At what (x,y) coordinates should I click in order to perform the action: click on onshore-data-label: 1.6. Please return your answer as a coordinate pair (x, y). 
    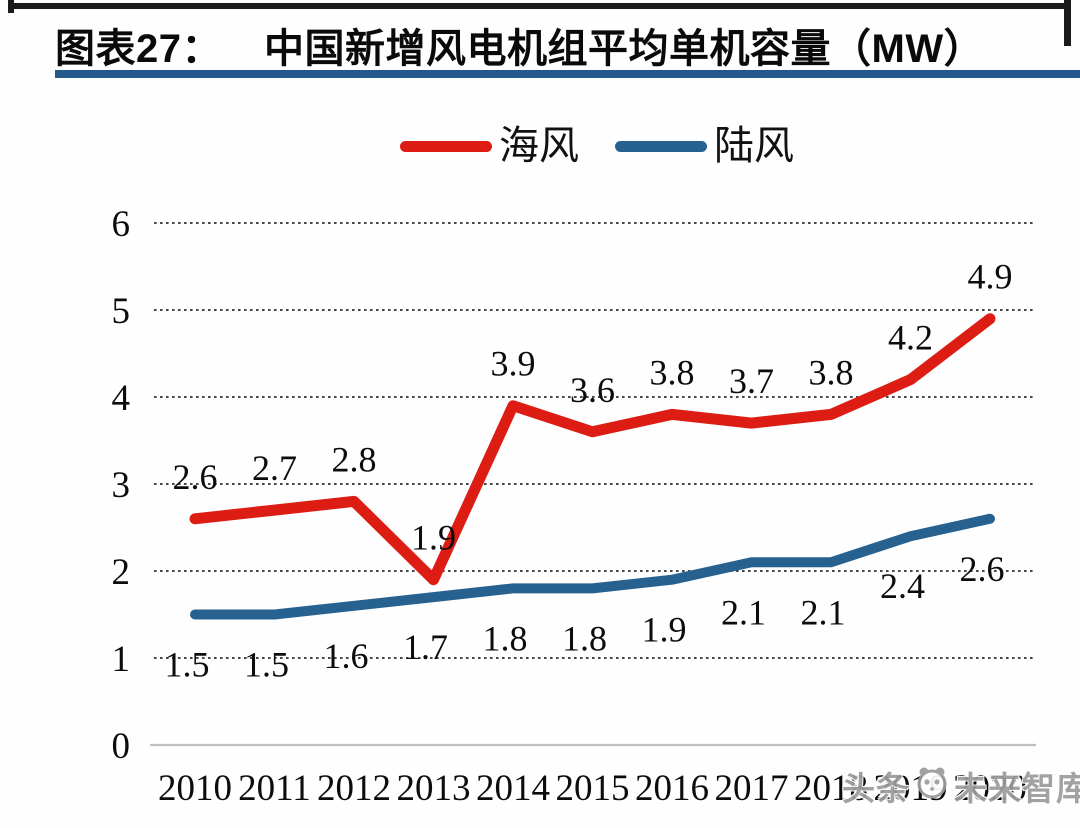
    Looking at the image, I should click on (346, 656).